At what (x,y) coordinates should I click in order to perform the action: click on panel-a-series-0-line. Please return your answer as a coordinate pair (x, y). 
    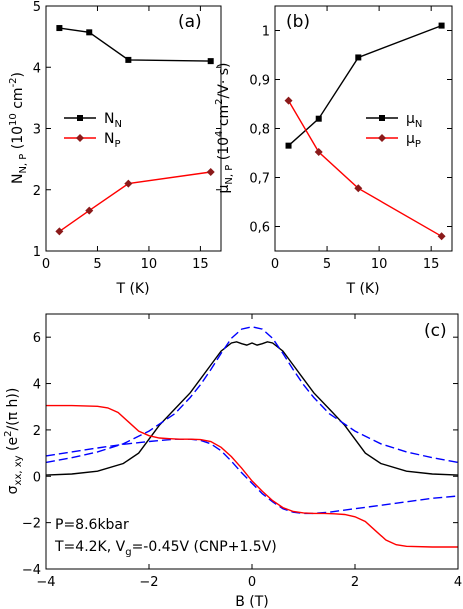
    Looking at the image, I should click on (135, 44).